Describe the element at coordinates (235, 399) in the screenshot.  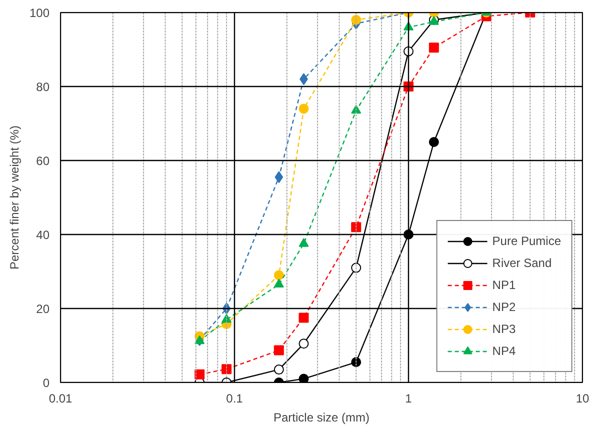
I see `x-tick-label: 0.1` at that location.